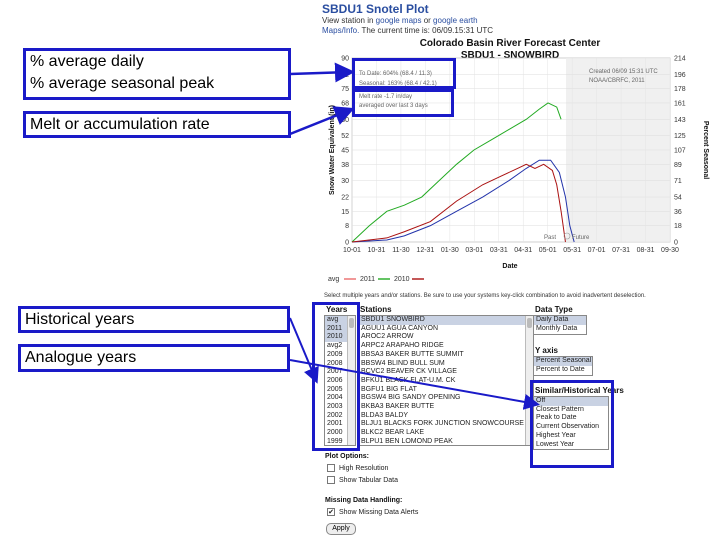  What do you see at coordinates (331, 468) in the screenshot?
I see `high-res-checkbox` at bounding box center [331, 468].